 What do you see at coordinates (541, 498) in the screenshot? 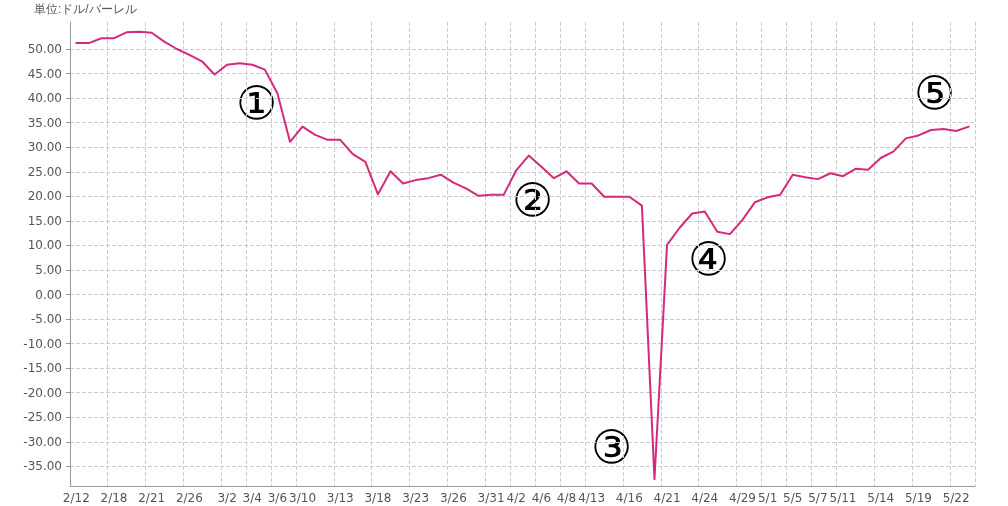
I see `x-tick-label: 4/6` at bounding box center [541, 498].